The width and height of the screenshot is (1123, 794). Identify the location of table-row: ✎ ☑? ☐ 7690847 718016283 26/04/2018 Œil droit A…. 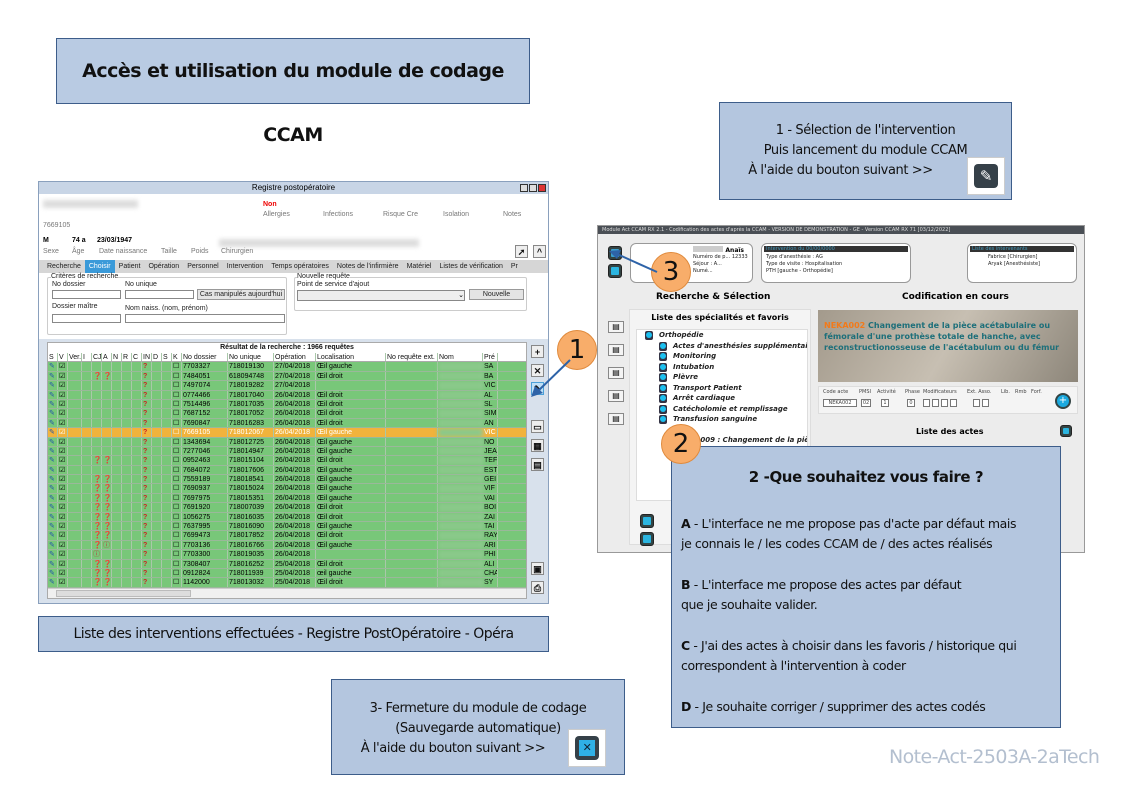
(287, 423).